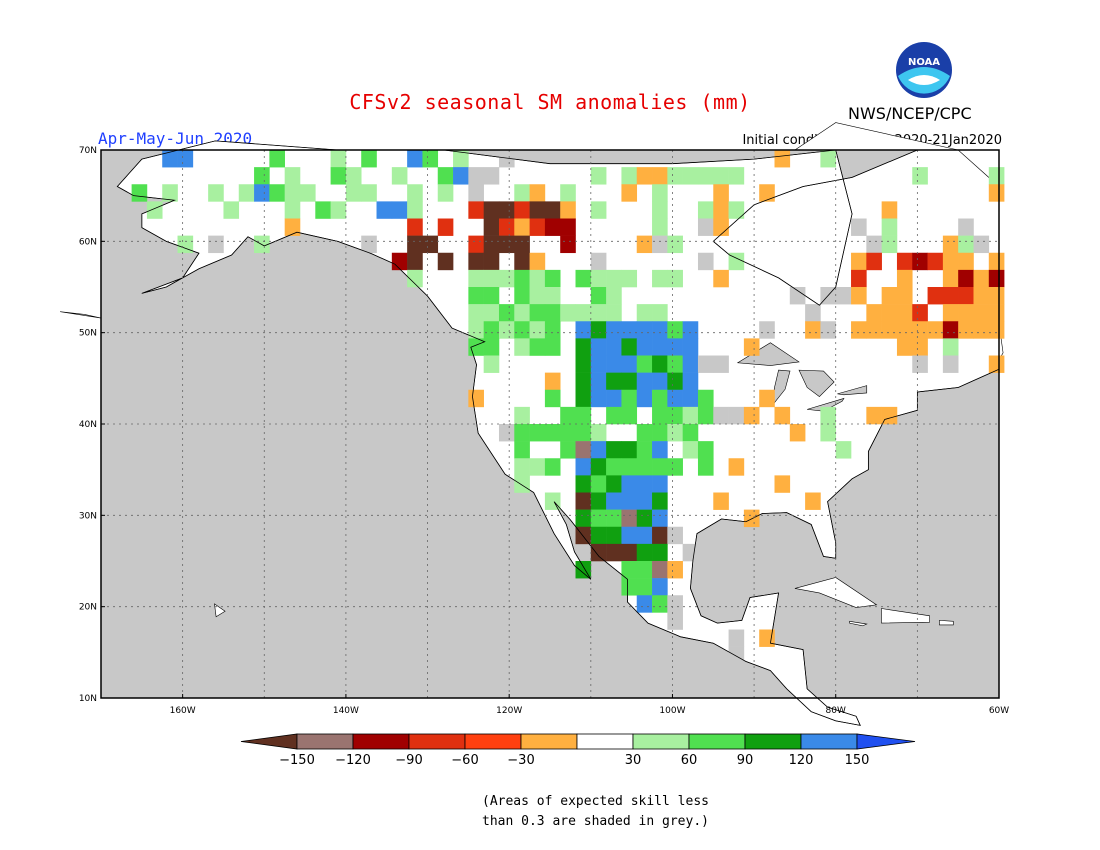 Image resolution: width=1100 pixels, height=850 pixels. I want to click on lat-tick-label: 20N, so click(88, 608).